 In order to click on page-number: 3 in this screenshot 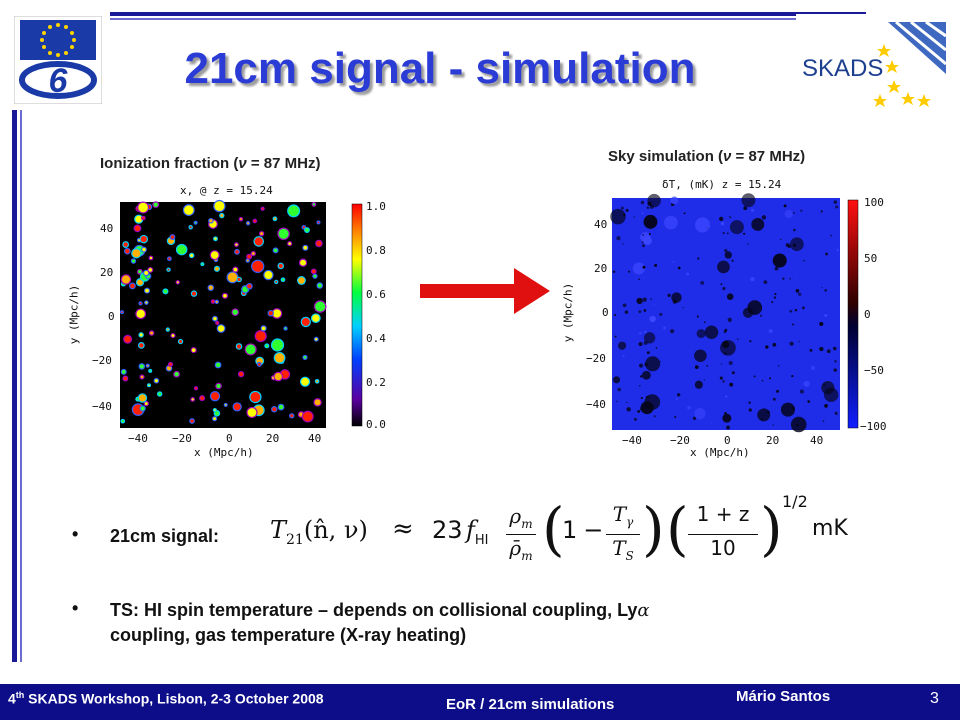, I will do `click(934, 698)`.